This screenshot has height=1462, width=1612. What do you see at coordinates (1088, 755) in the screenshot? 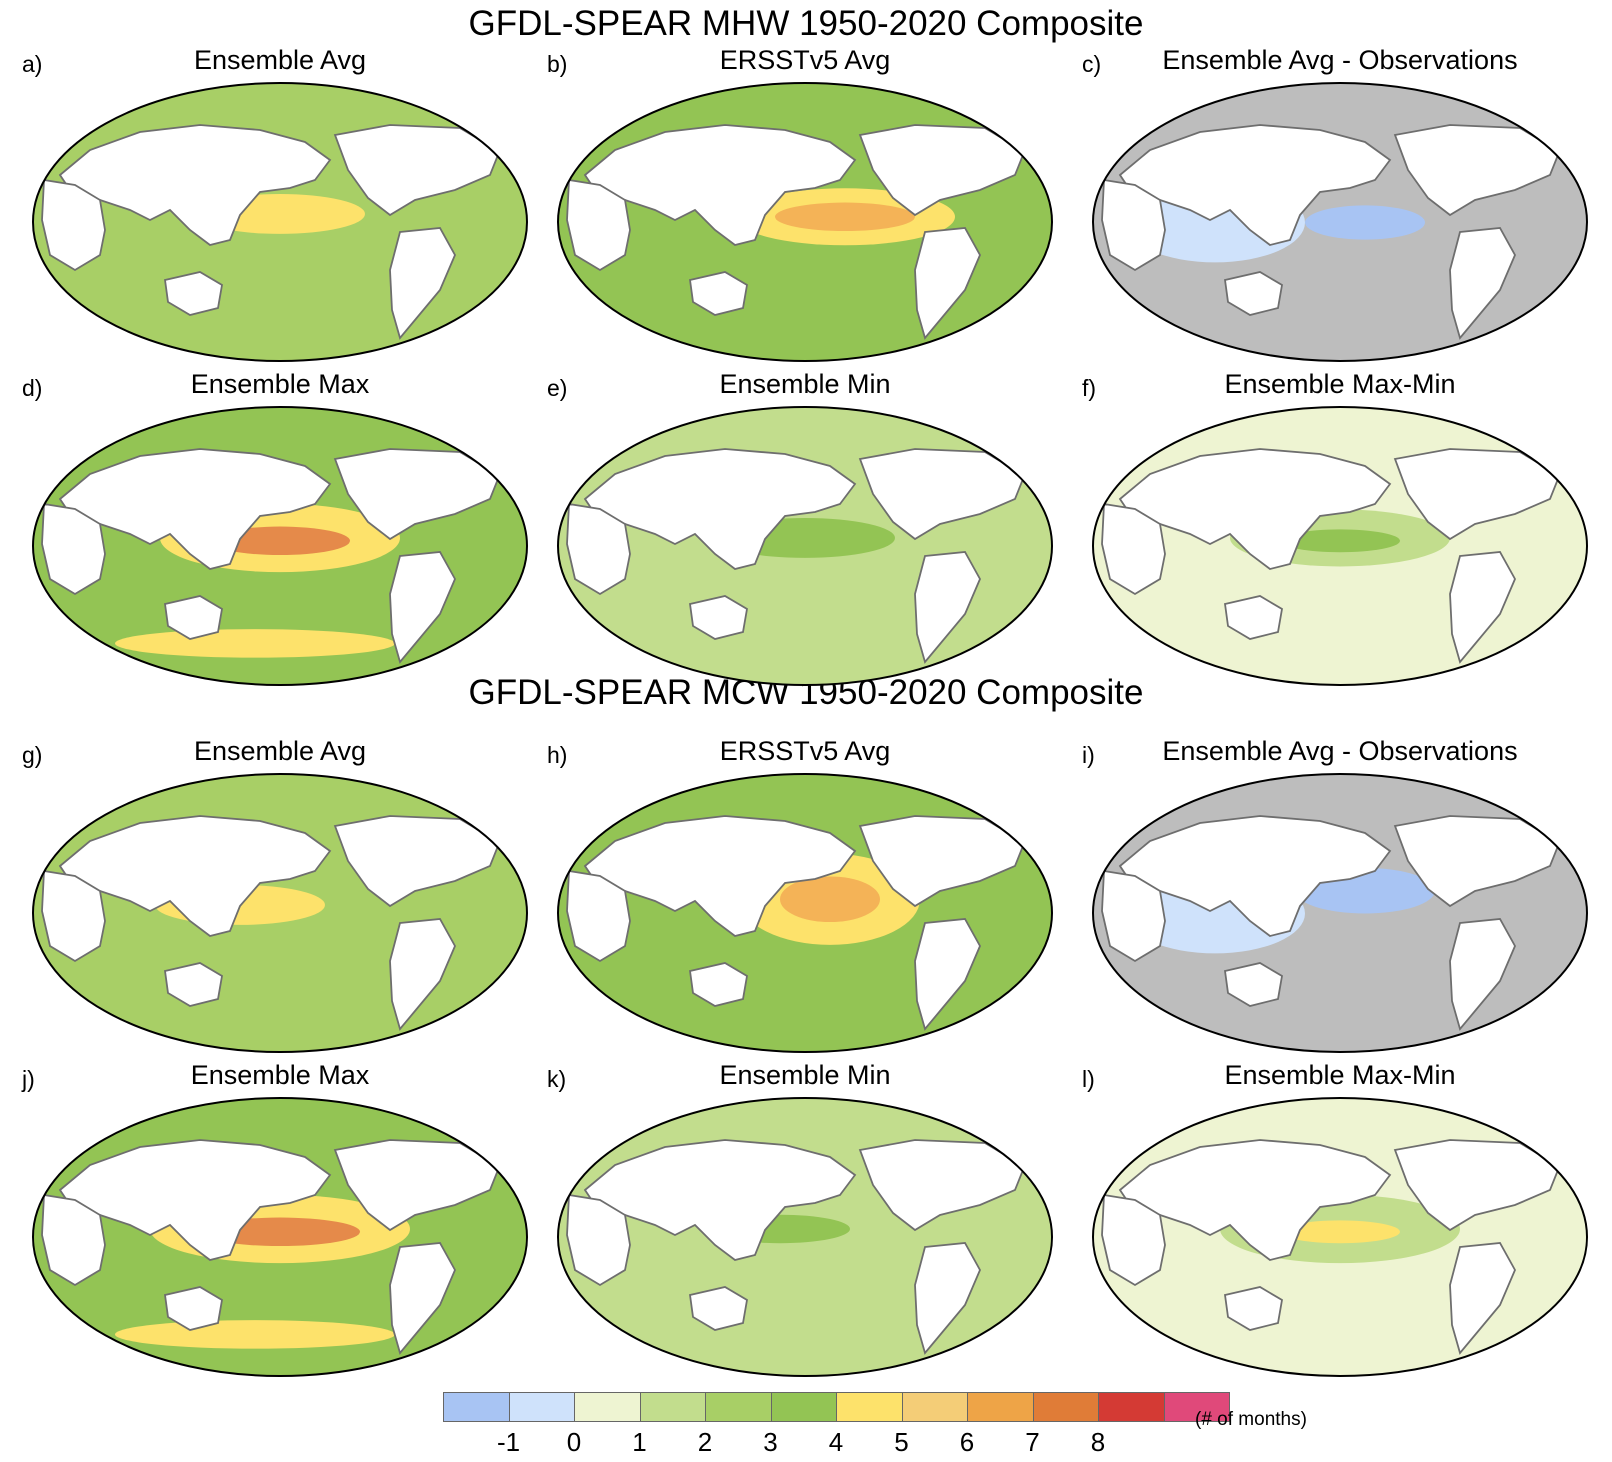
I see `panel-letter: i)` at bounding box center [1088, 755].